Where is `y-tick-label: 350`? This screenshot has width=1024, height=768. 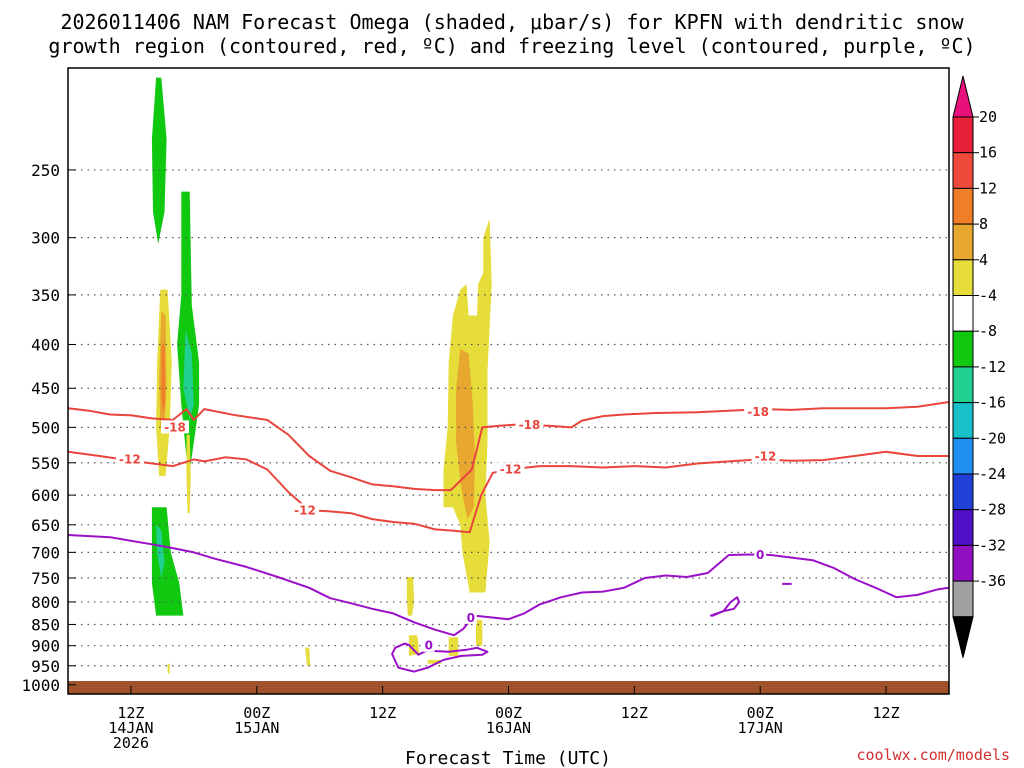
y-tick-label: 350 is located at coordinates (45, 295).